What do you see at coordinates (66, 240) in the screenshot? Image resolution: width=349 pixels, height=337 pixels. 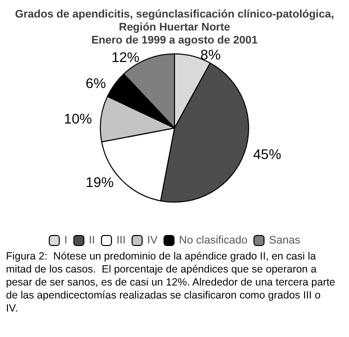 I see `legend-label: I` at bounding box center [66, 240].